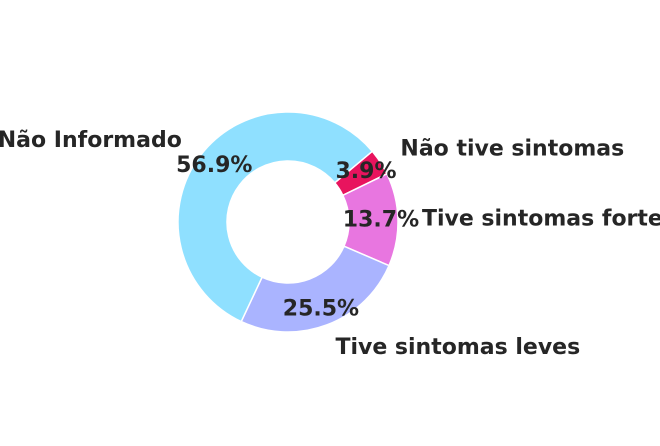  Describe the element at coordinates (214, 165) in the screenshot. I see `pct-label-nao-informado: 56.9%` at that location.